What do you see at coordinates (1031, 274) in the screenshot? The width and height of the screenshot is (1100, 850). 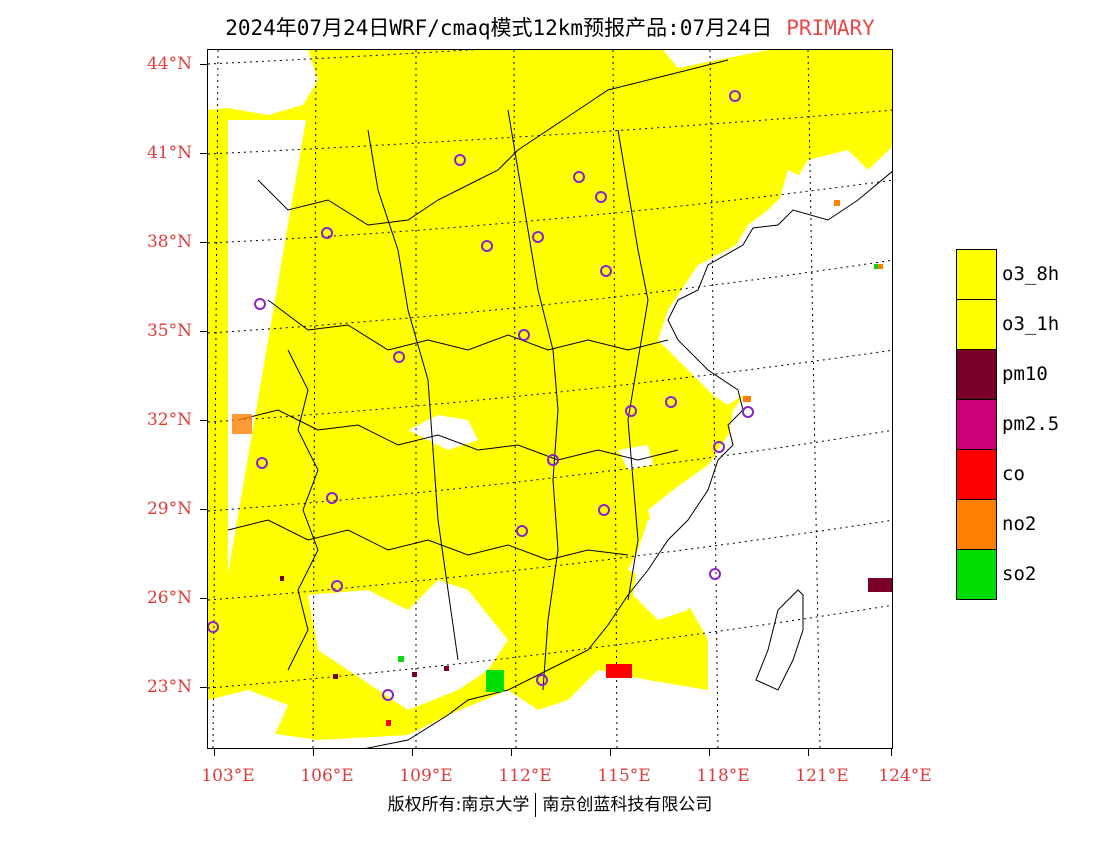 I see `legend-label: o3_8h` at bounding box center [1031, 274].